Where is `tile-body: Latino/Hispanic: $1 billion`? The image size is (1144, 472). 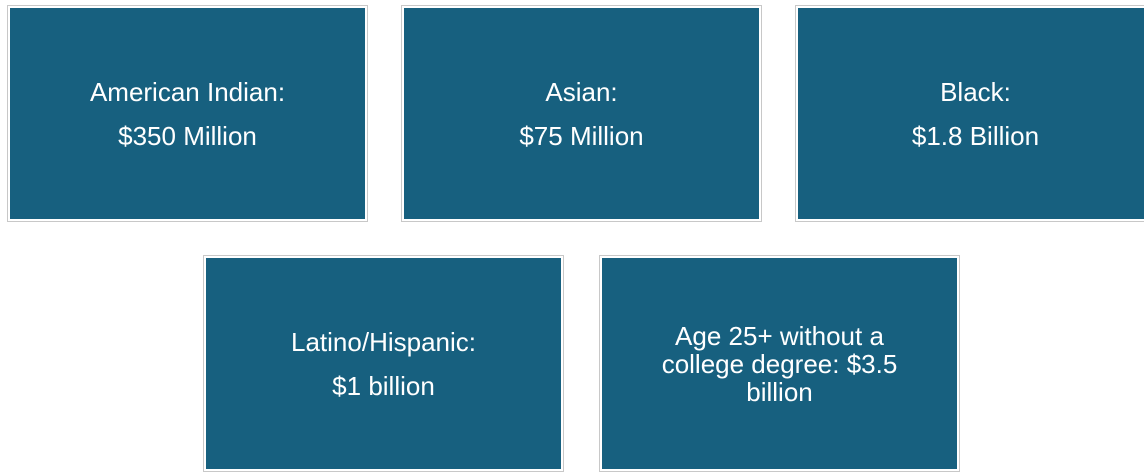
tile-body: Latino/Hispanic: $1 billion is located at coordinates (383, 363).